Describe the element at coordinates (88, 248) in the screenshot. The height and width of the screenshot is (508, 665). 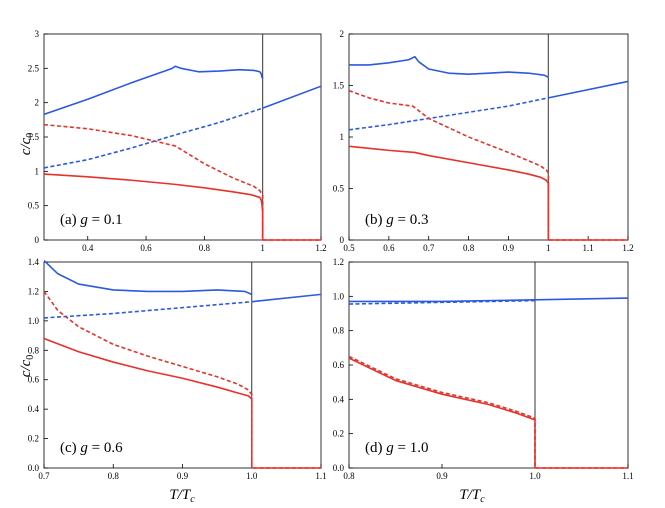
I see `x-tick-label: 0.4` at that location.